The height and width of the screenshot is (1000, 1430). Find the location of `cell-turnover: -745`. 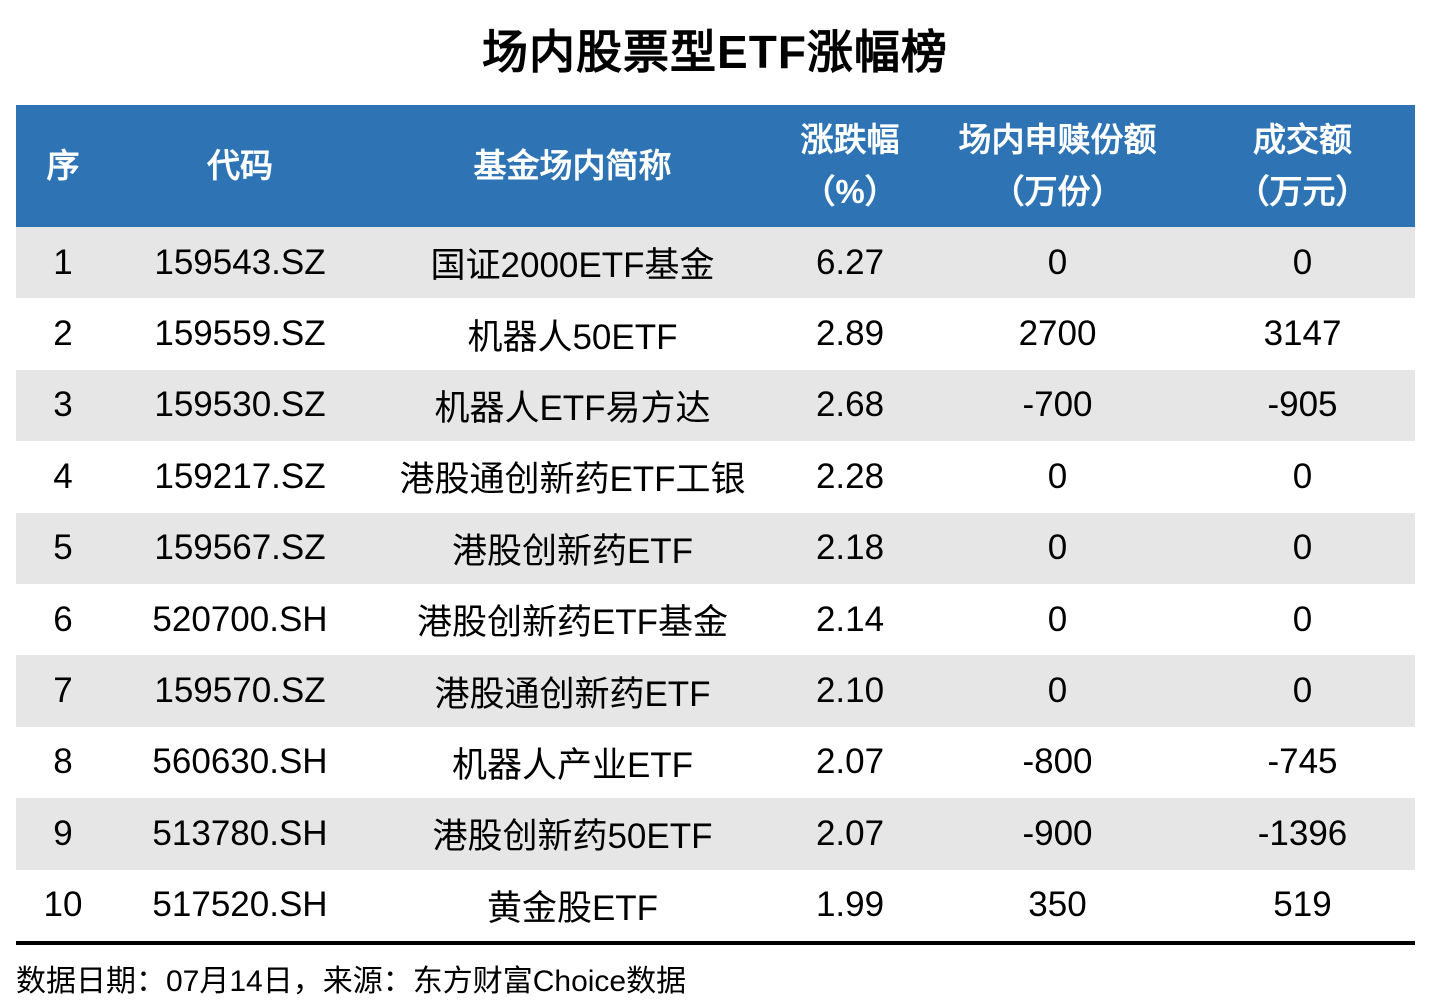

cell-turnover: -745 is located at coordinates (1302, 762).